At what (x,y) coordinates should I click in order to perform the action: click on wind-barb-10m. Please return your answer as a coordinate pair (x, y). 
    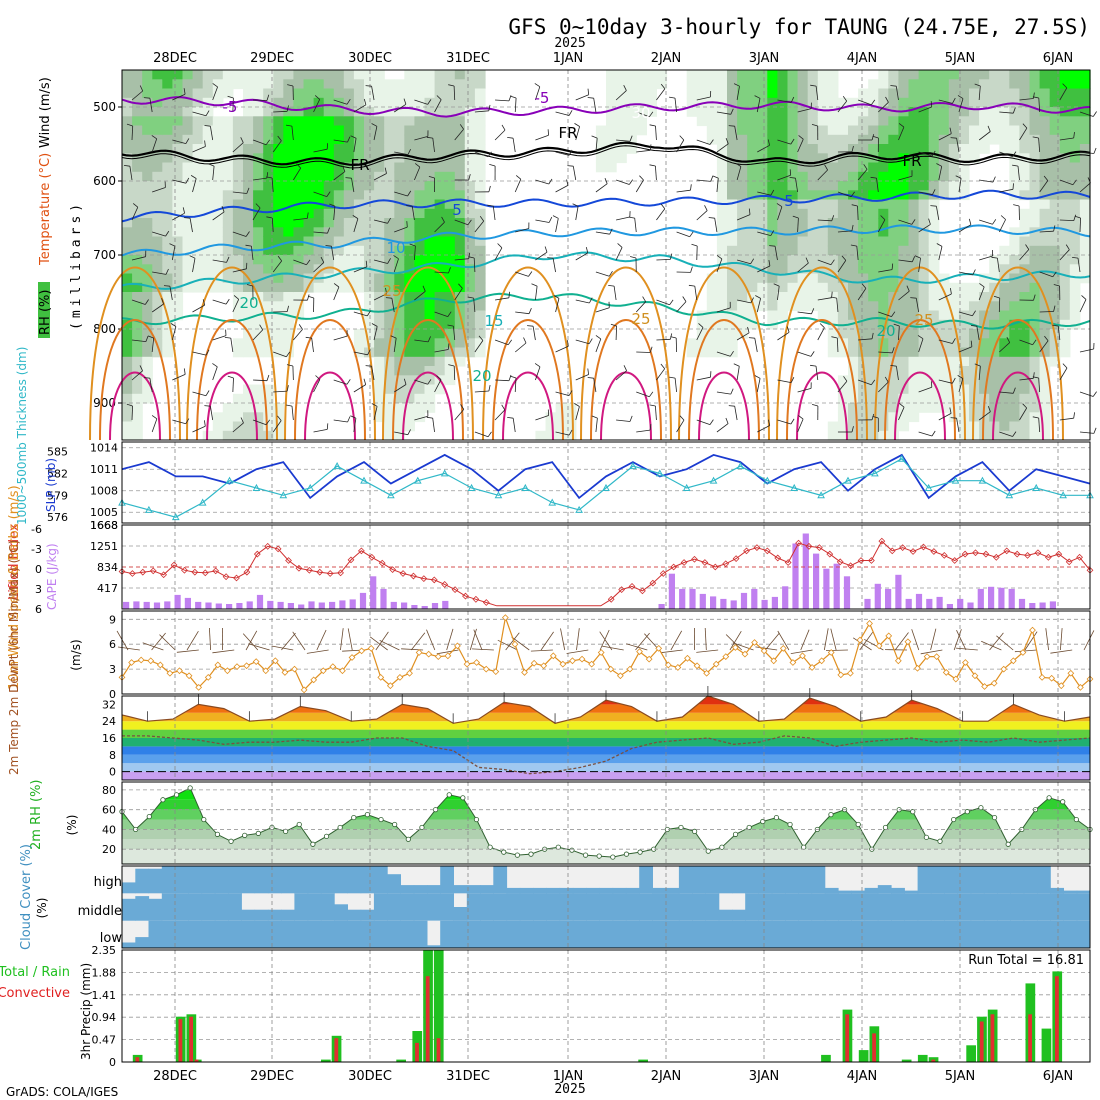
    Looking at the image, I should click on (901, 641).